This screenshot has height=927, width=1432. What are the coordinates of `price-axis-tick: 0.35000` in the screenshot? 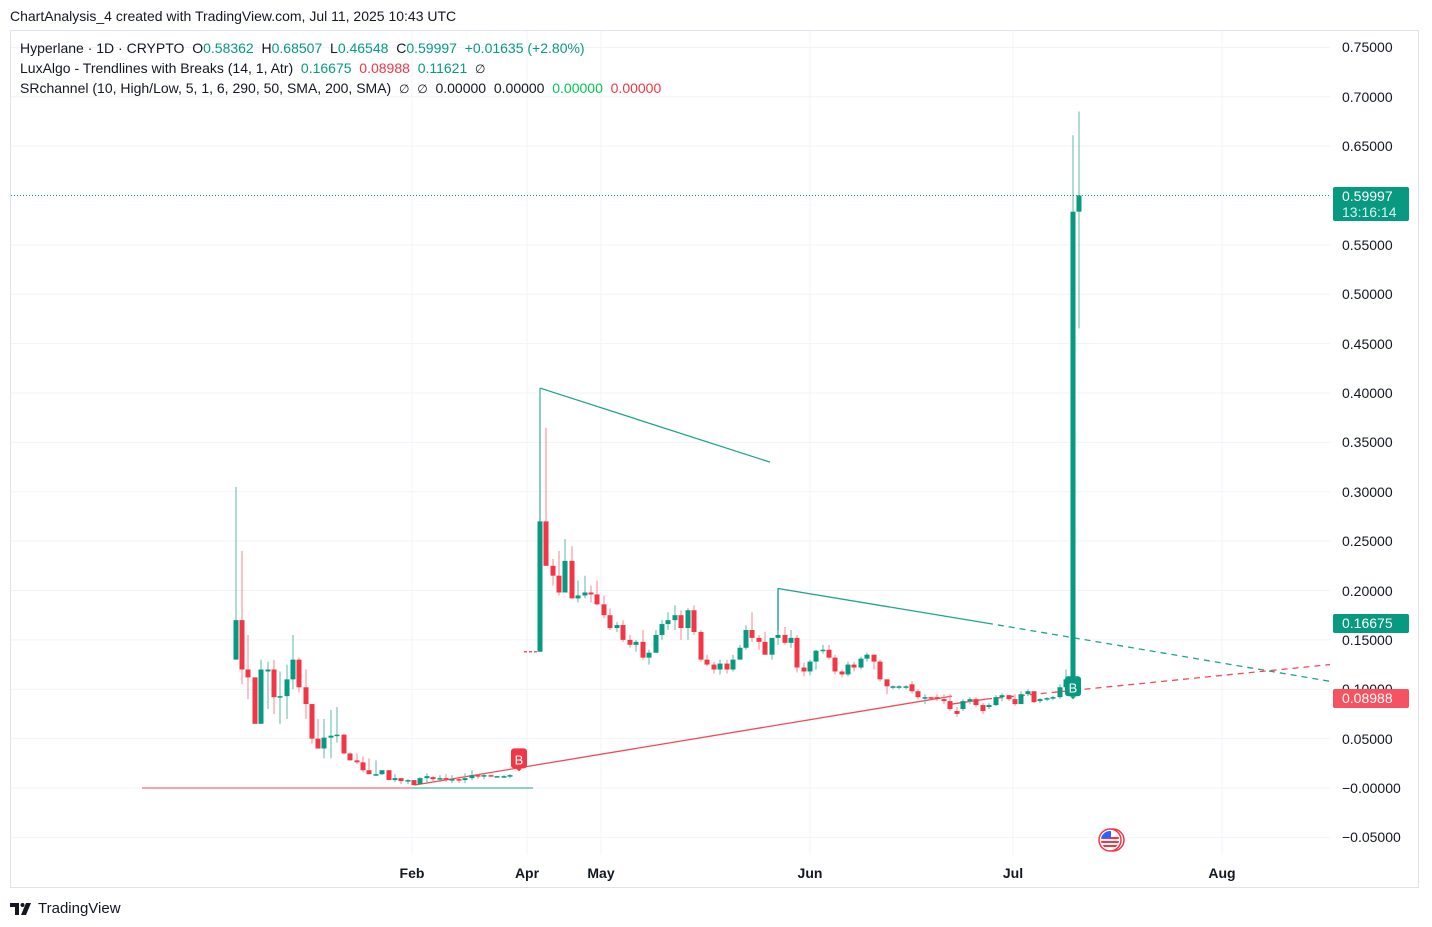 It's located at (1367, 442).